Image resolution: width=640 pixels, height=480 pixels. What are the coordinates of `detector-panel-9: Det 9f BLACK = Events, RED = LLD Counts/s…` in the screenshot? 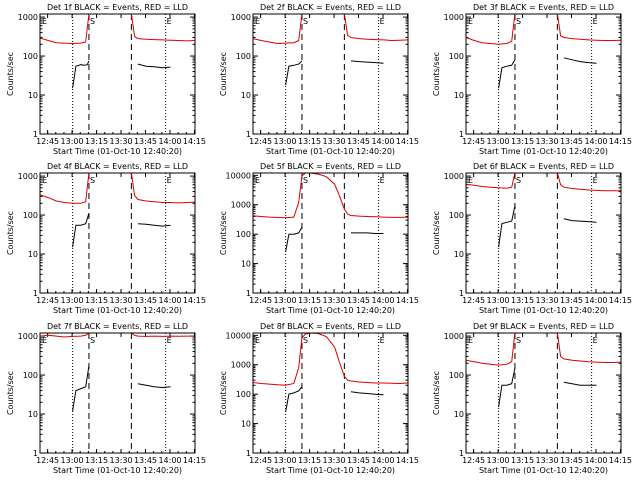 It's located at (532, 398).